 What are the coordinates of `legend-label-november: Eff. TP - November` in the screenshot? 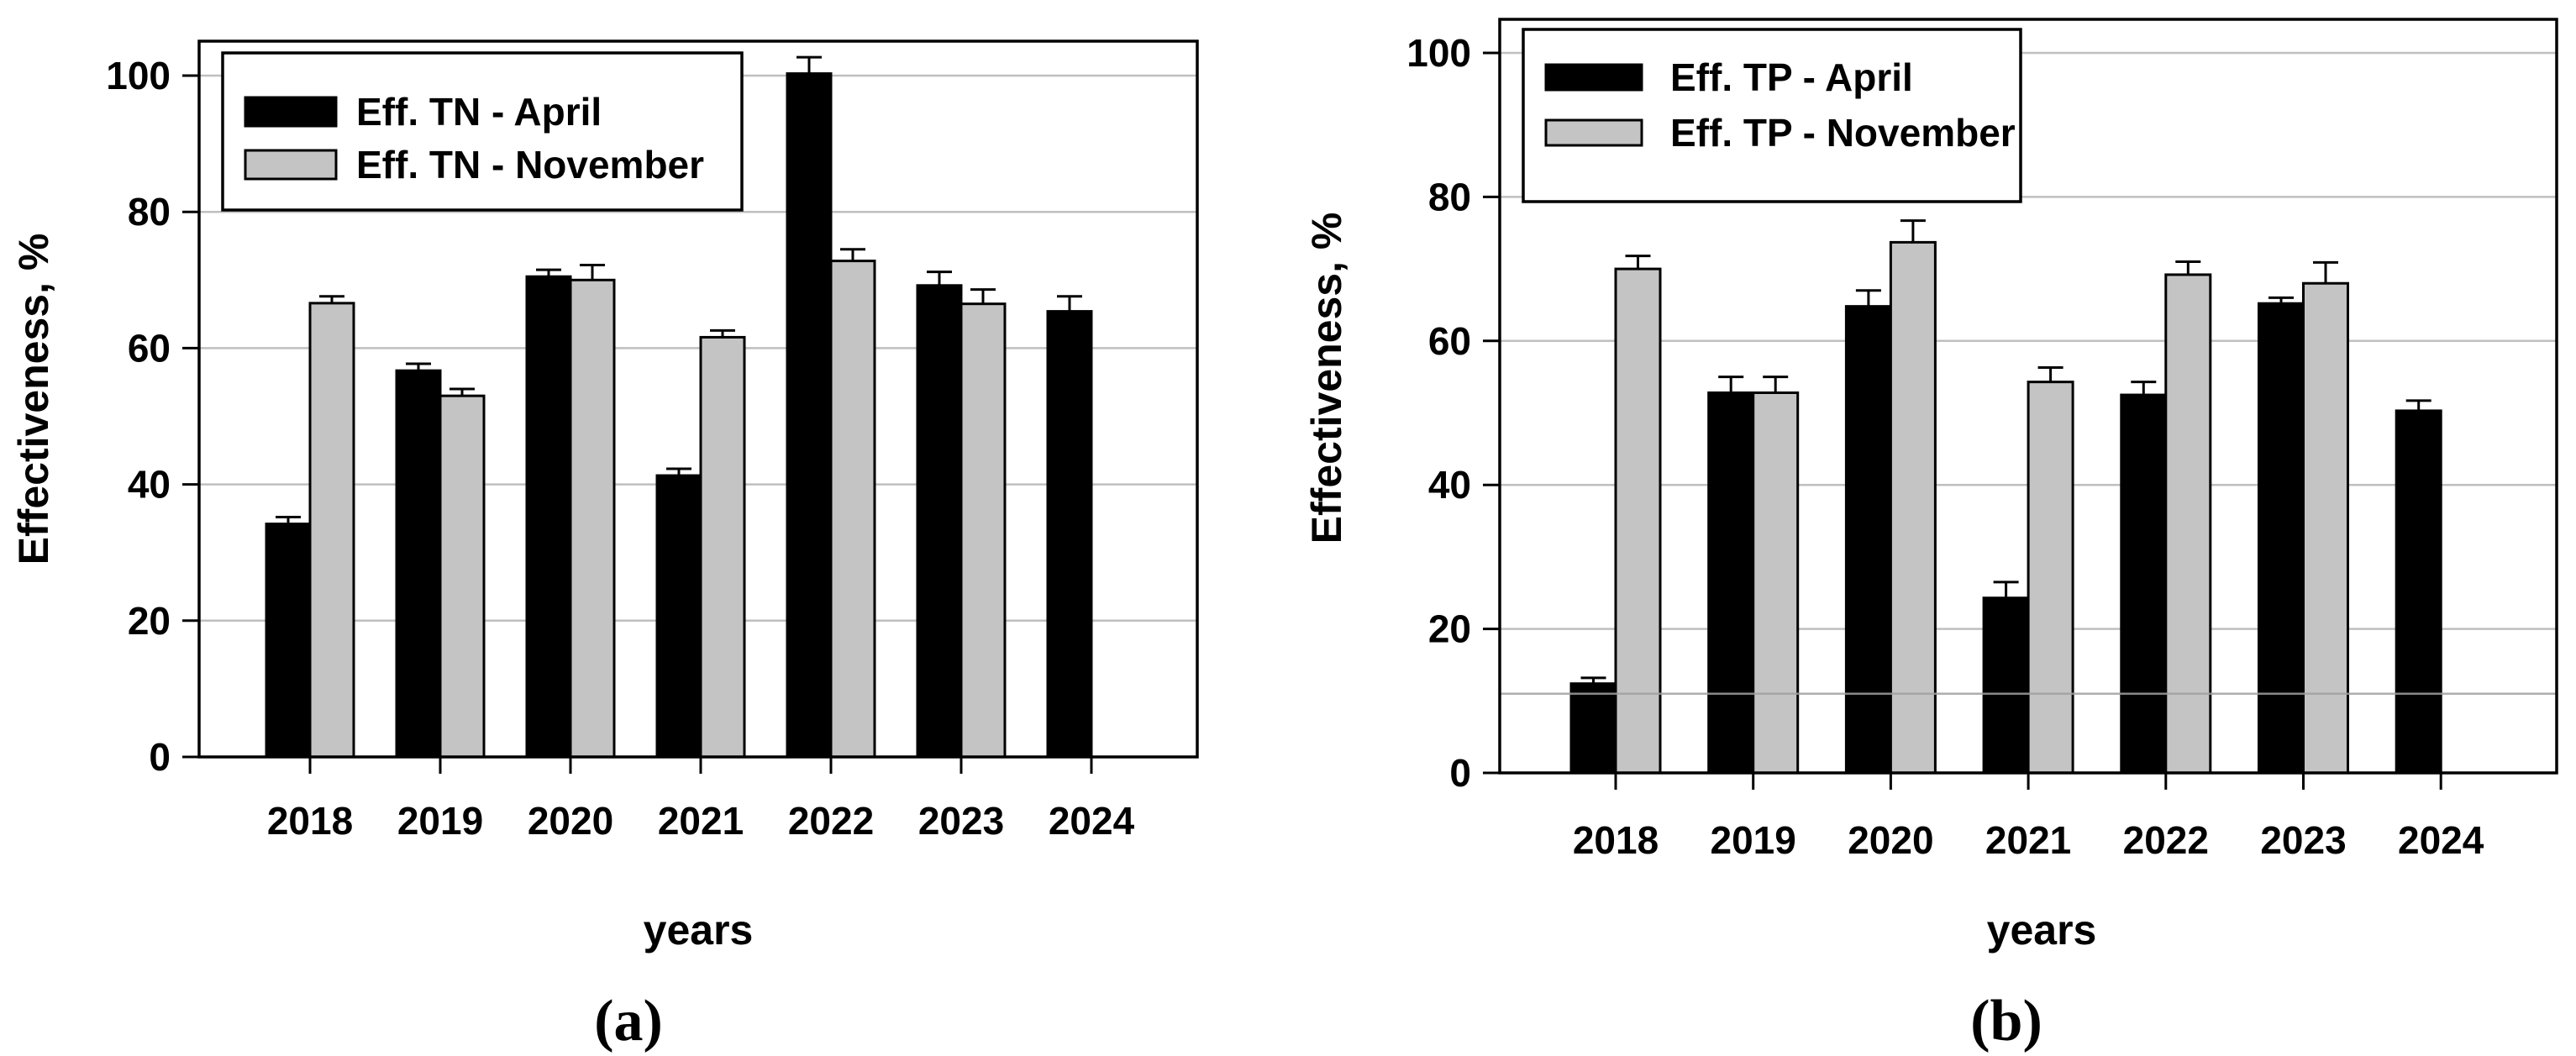 It's located at (1843, 133).